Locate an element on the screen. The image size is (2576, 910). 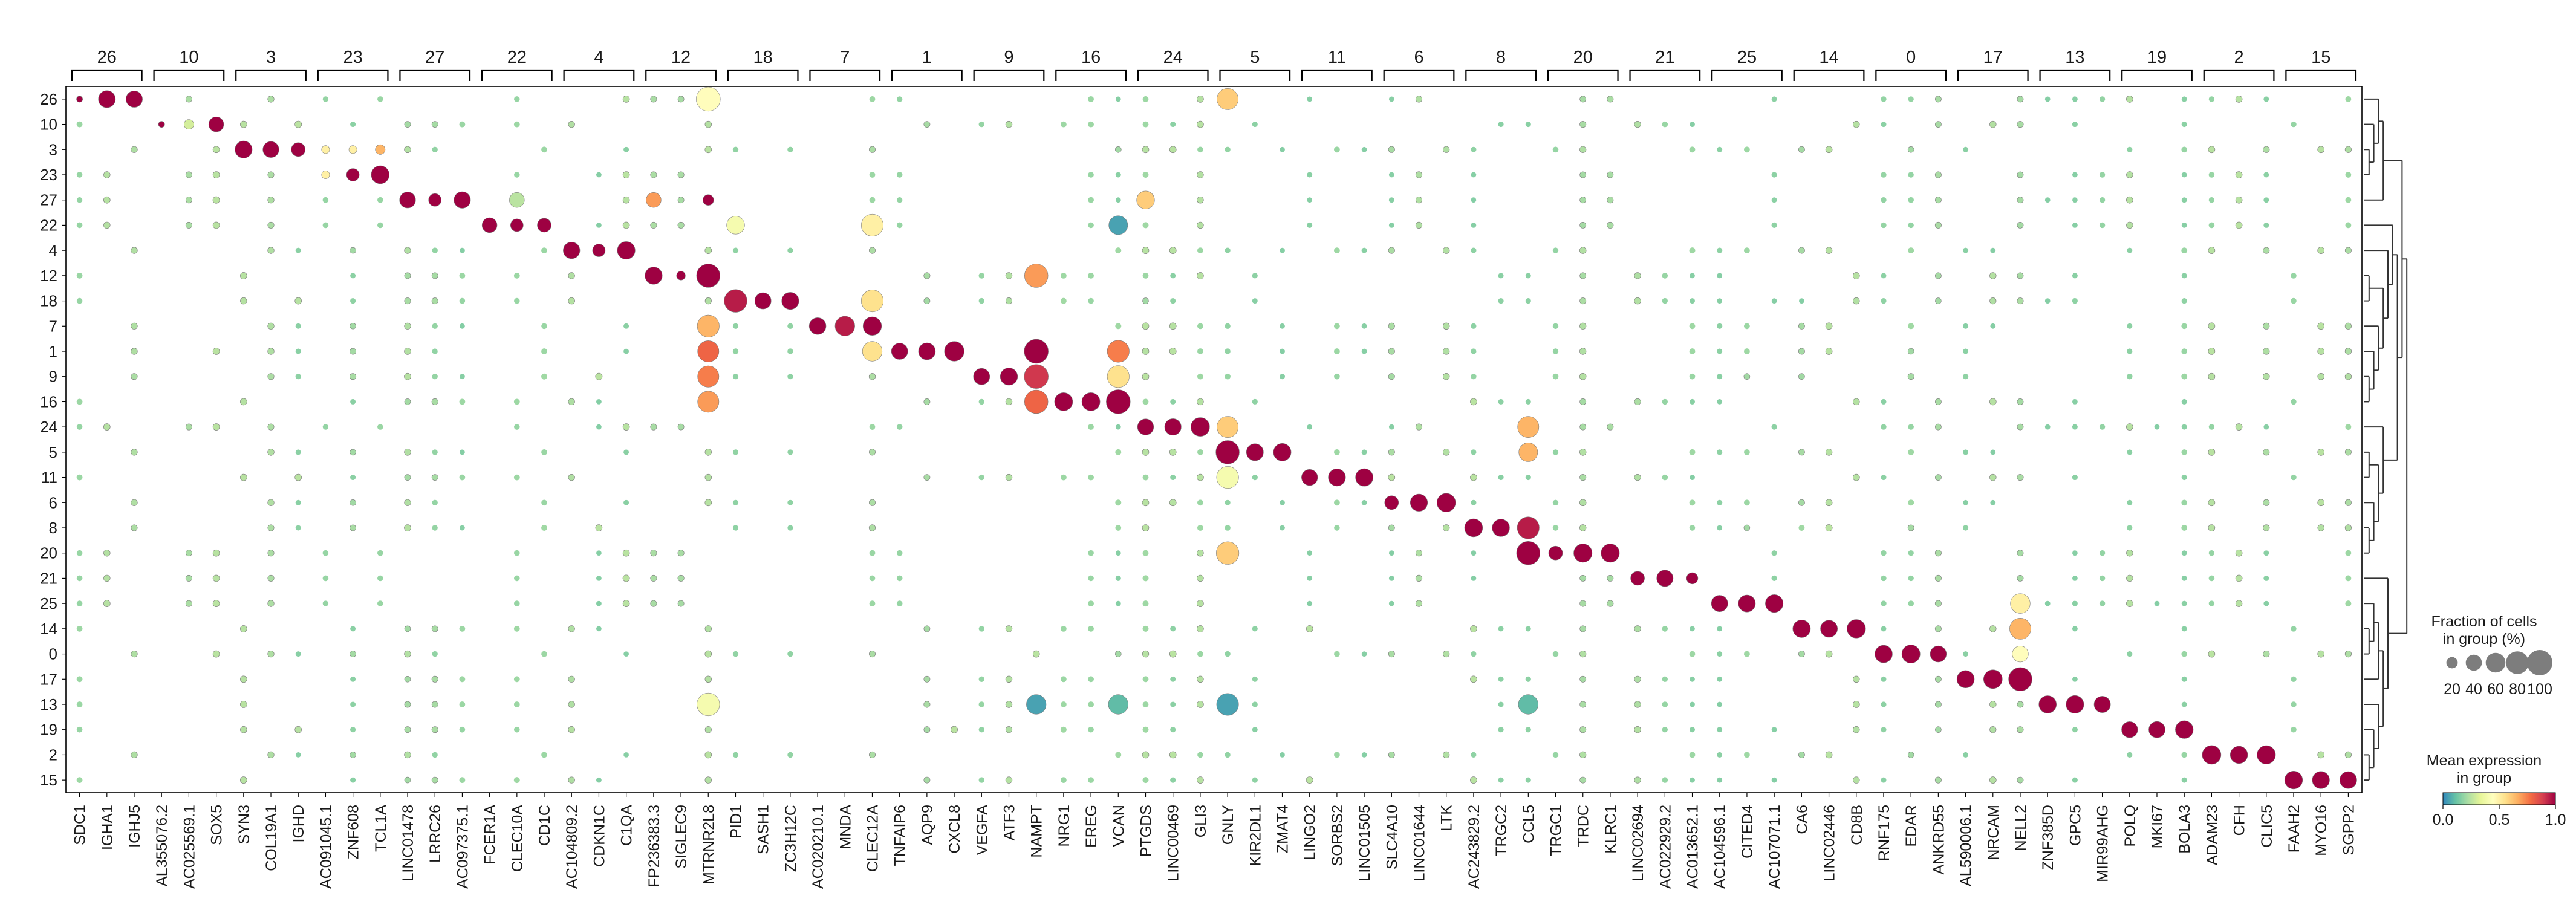
gene-label: TRGC2 is located at coordinates (1501, 830).